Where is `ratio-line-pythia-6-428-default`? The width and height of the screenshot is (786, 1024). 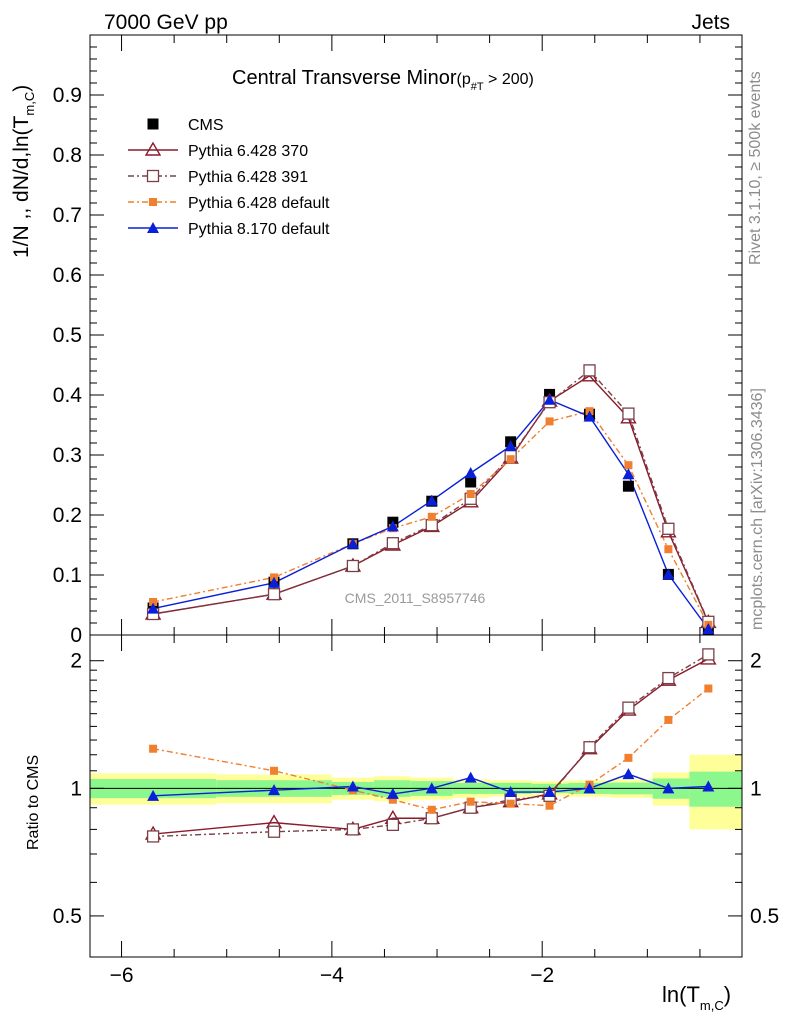
ratio-line-pythia-6-428-default is located at coordinates (430, 749).